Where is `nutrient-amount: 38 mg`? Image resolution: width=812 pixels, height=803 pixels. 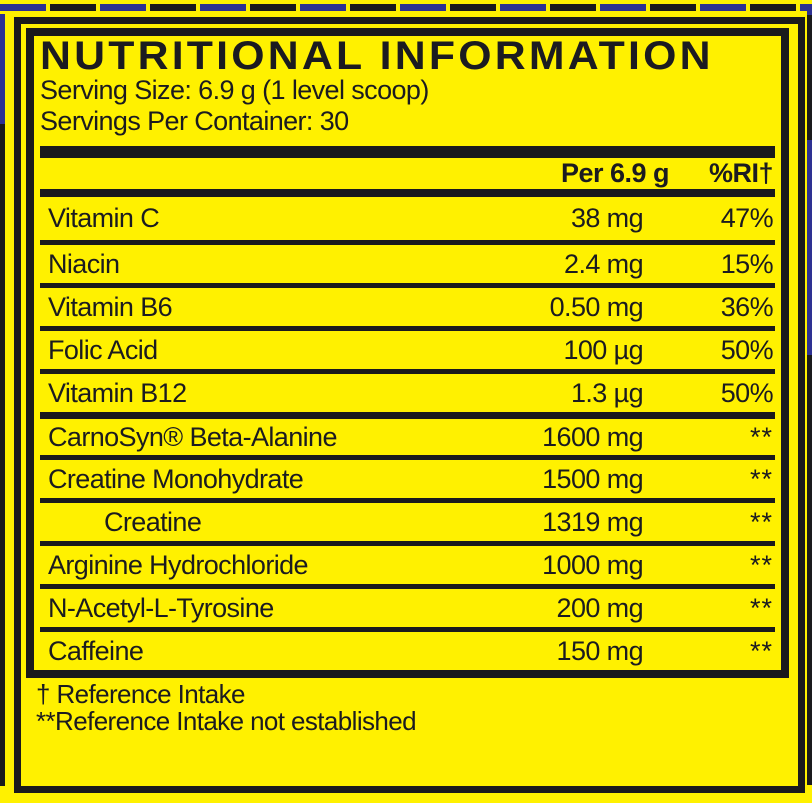
nutrient-amount: 38 mg is located at coordinates (607, 218).